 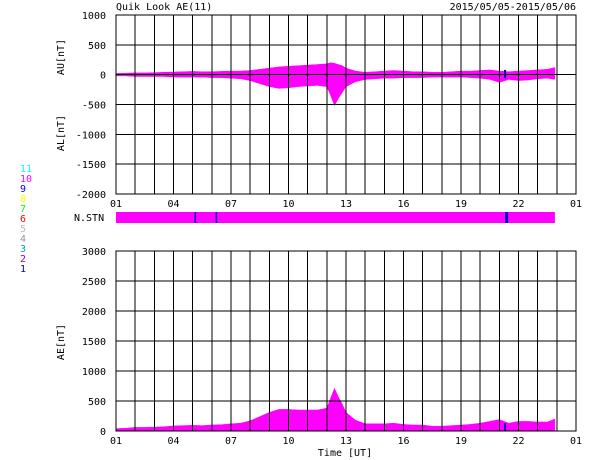 What do you see at coordinates (23, 239) in the screenshot?
I see `legend-entry: 4` at bounding box center [23, 239].